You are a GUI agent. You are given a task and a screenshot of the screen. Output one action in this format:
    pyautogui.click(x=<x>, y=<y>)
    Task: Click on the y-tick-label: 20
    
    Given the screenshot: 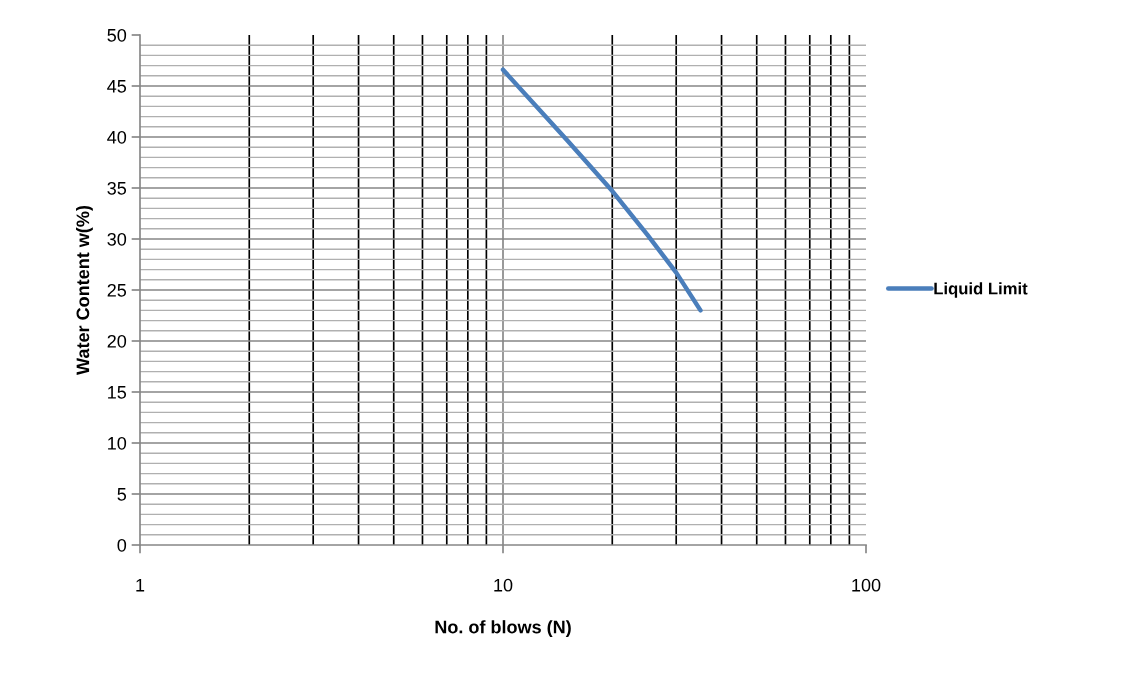 What is the action you would take?
    pyautogui.click(x=117, y=341)
    